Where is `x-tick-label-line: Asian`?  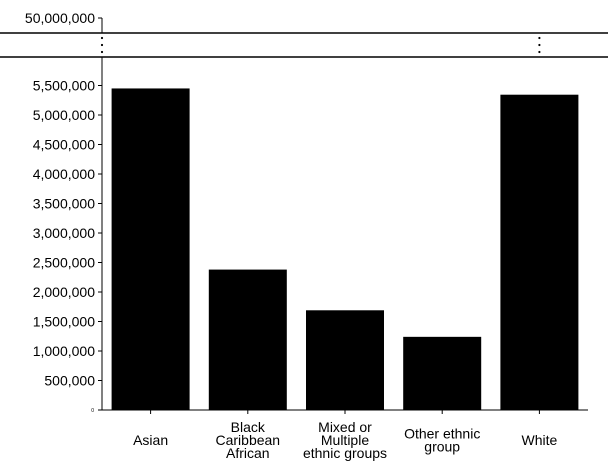
x-tick-label-line: Asian is located at coordinates (150, 440).